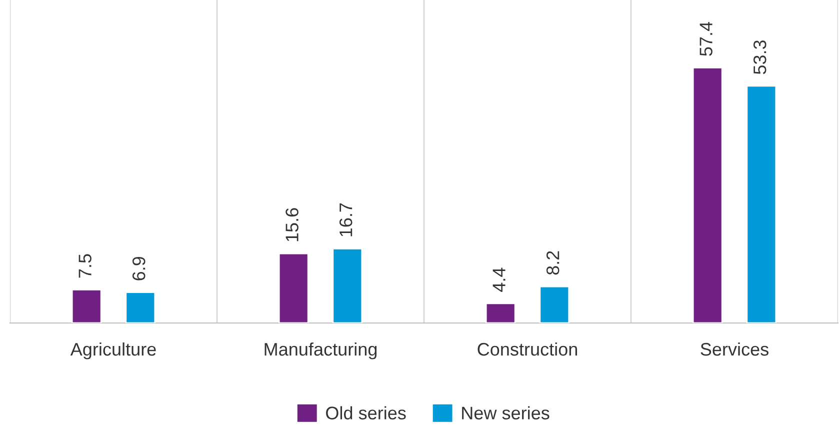 This screenshot has width=840, height=432. What do you see at coordinates (706, 39) in the screenshot?
I see `data-label: 57.4` at bounding box center [706, 39].